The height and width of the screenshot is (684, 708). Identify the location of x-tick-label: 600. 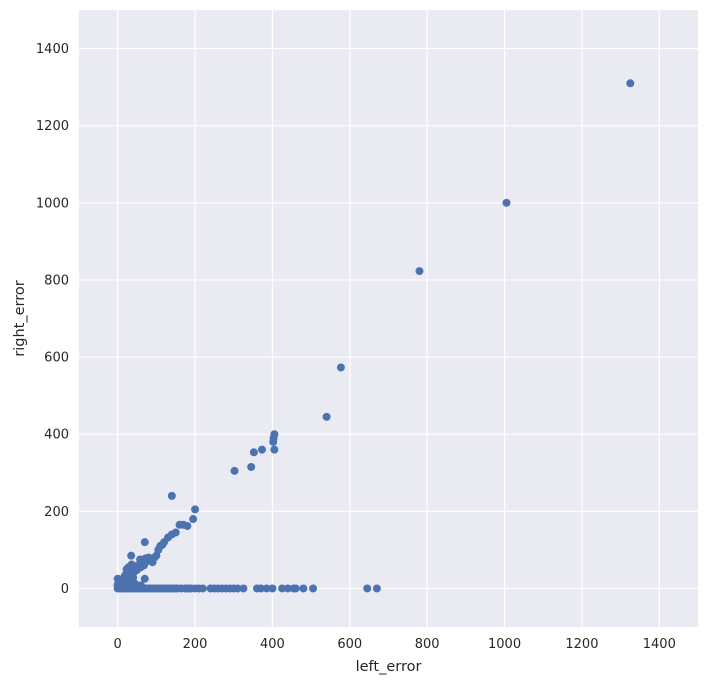
(349, 644).